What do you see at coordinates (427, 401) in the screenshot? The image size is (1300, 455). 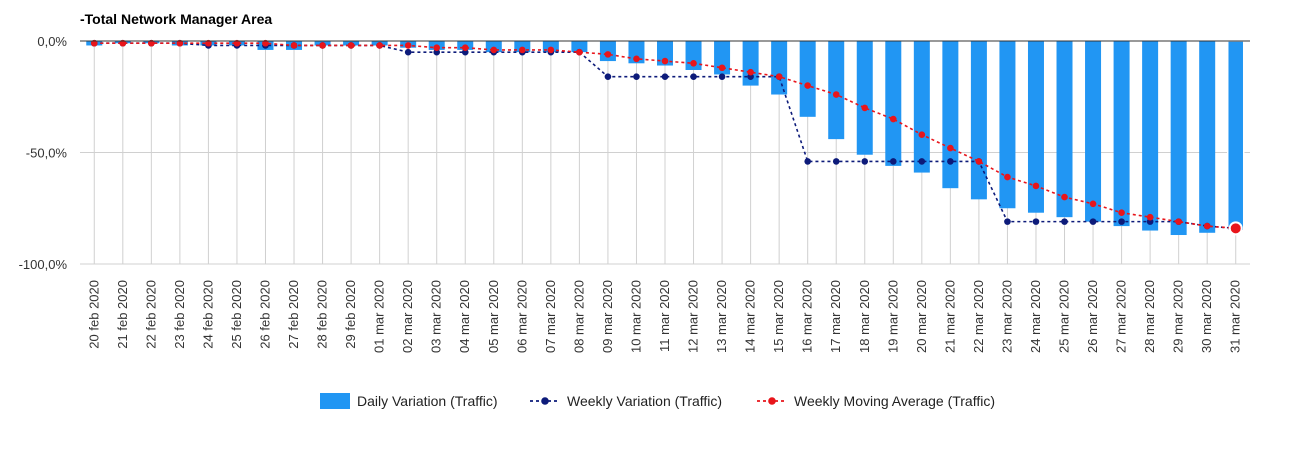 I see `legend-label-daily-variation: Daily Variation (Traffic)` at bounding box center [427, 401].